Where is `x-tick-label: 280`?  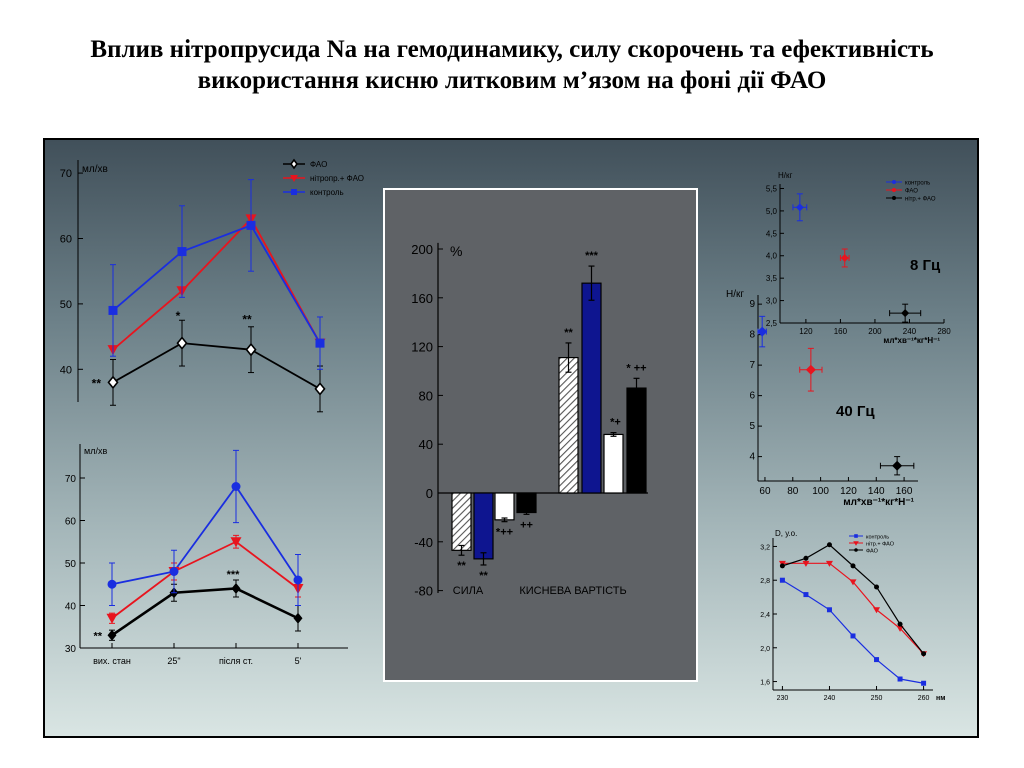
x-tick-label: 280 is located at coordinates (944, 331).